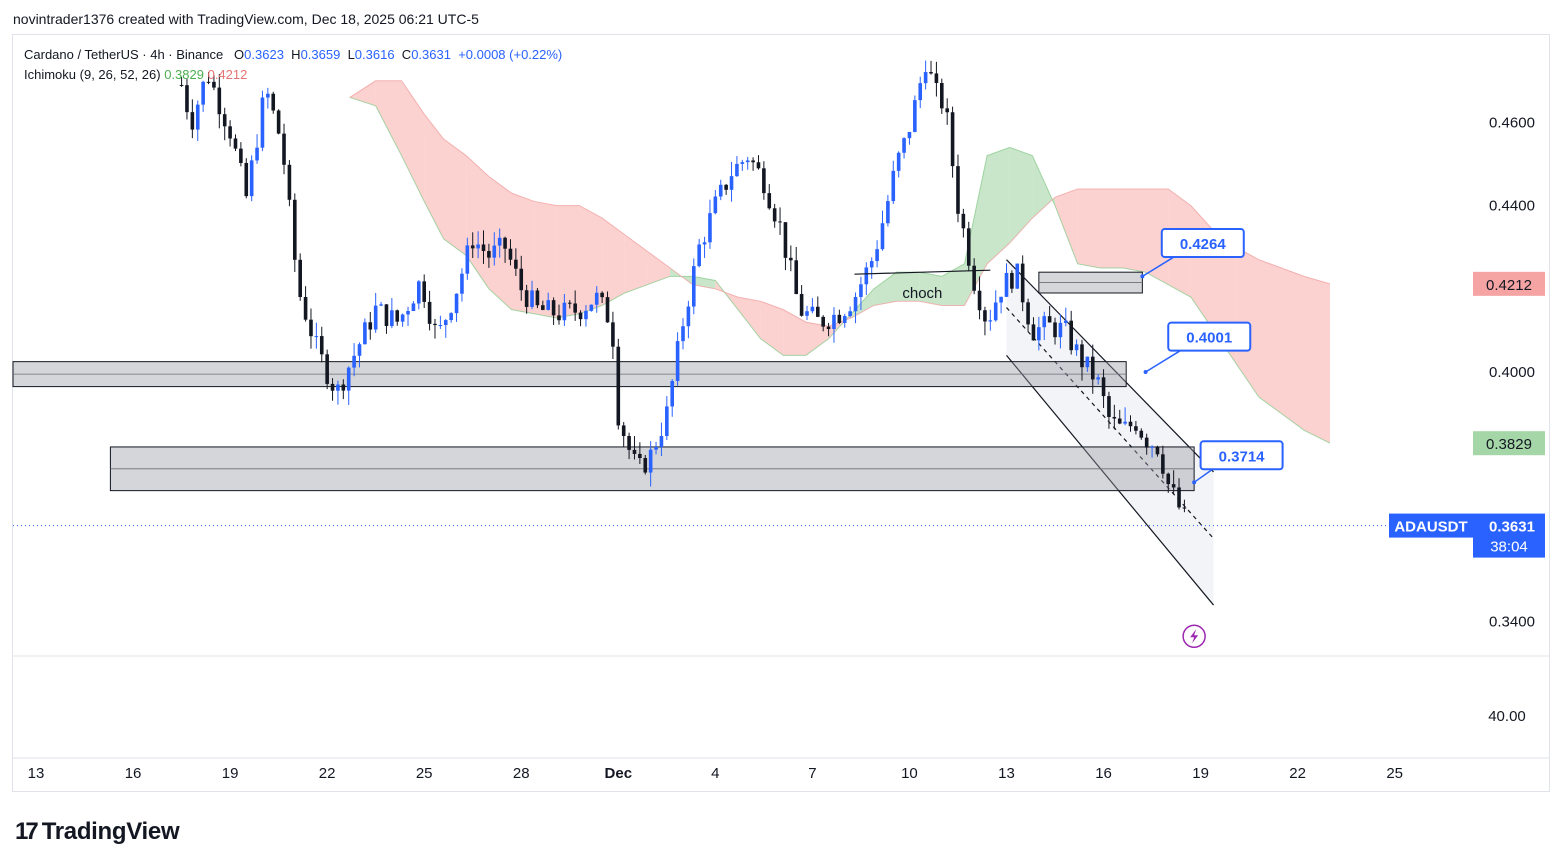 The image size is (1563, 868). What do you see at coordinates (510, 54) in the screenshot?
I see `change-value: +0.0008 (+0.22%)` at bounding box center [510, 54].